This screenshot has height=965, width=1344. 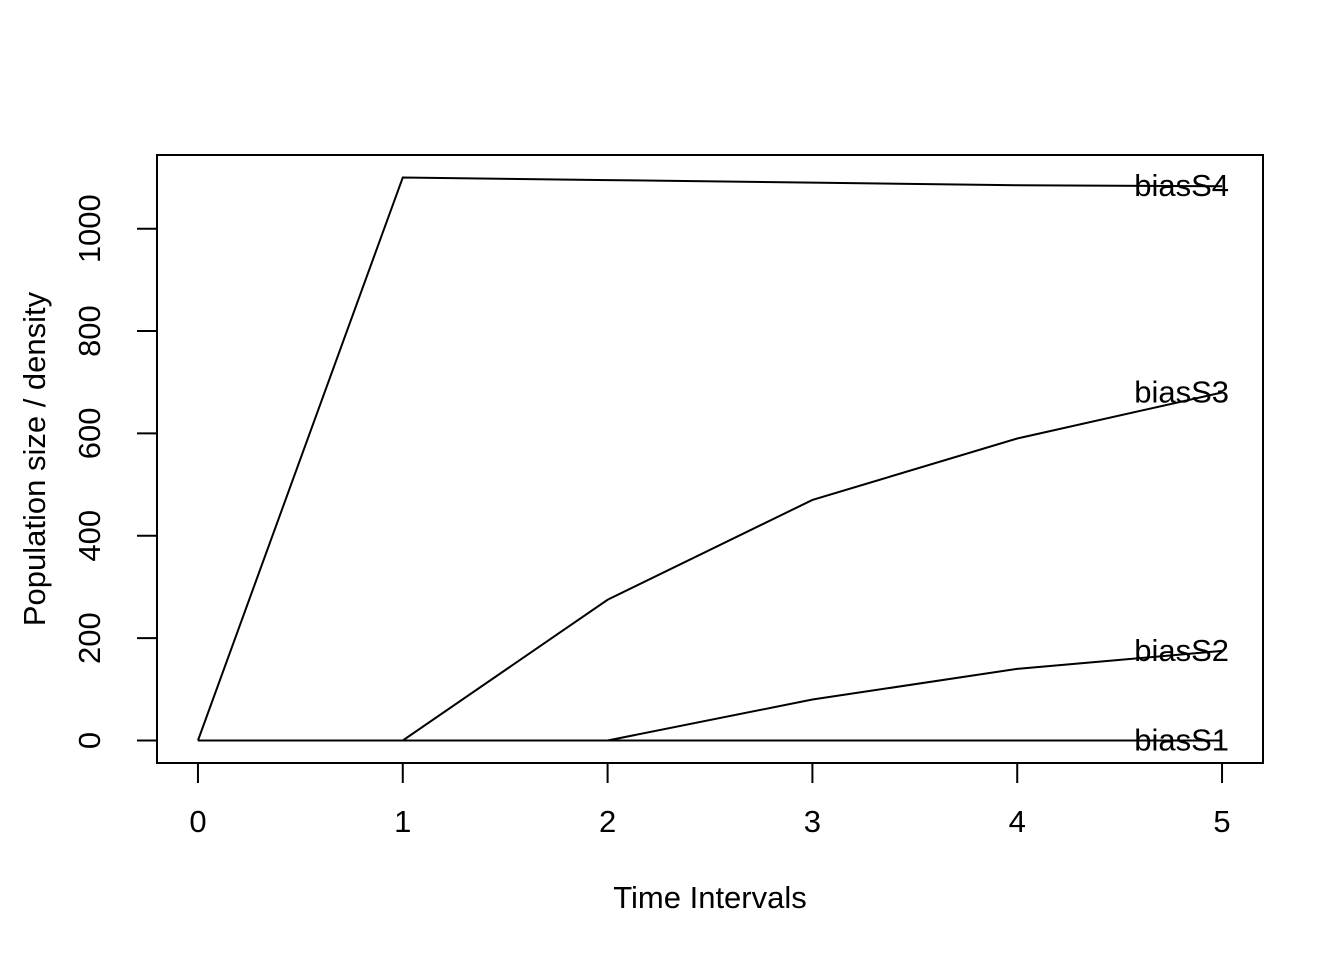 What do you see at coordinates (89, 331) in the screenshot?
I see `y-tick-label: 800` at bounding box center [89, 331].